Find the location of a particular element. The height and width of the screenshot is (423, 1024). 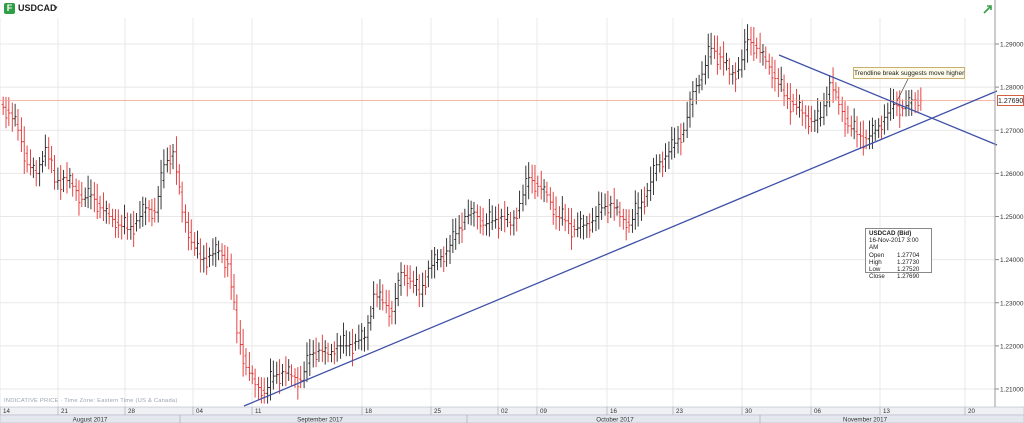

expand-arrow-icon is located at coordinates (988, 9).